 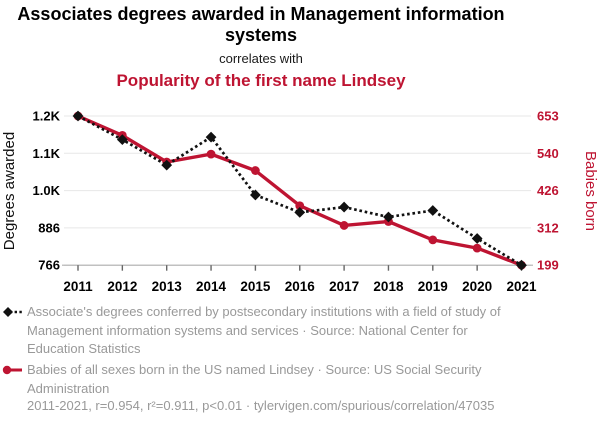 I want to click on x-tick-label: 2012, so click(x=122, y=286).